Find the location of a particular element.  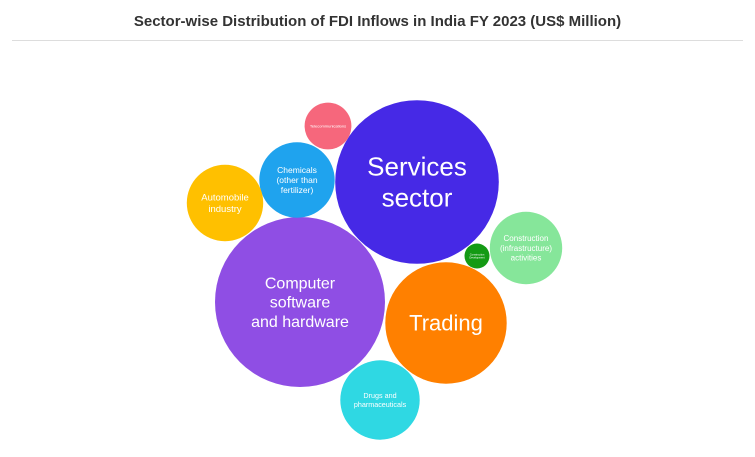

bubble-label-telecommunications: Telecommunications is located at coordinates (328, 125).